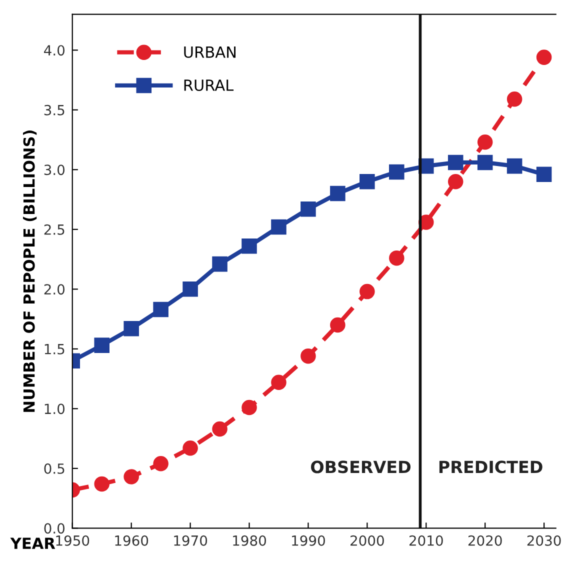 This screenshot has width=579, height=571. What do you see at coordinates (54, 468) in the screenshot?
I see `y-tick-label: 0.5` at bounding box center [54, 468].